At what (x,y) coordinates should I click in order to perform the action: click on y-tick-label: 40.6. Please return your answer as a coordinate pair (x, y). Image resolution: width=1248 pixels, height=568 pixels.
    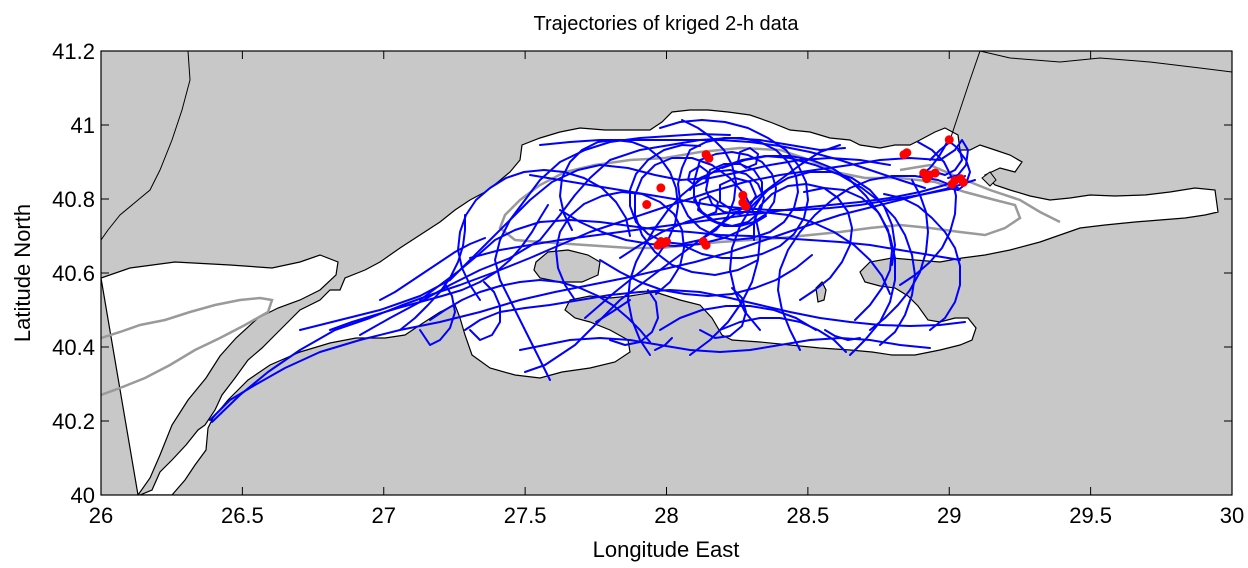
    Looking at the image, I should click on (73, 273).